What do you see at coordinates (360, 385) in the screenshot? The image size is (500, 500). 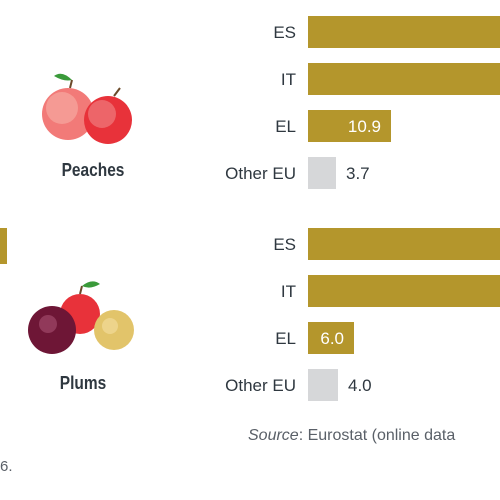 I see `value-label: 4.0` at bounding box center [360, 385].